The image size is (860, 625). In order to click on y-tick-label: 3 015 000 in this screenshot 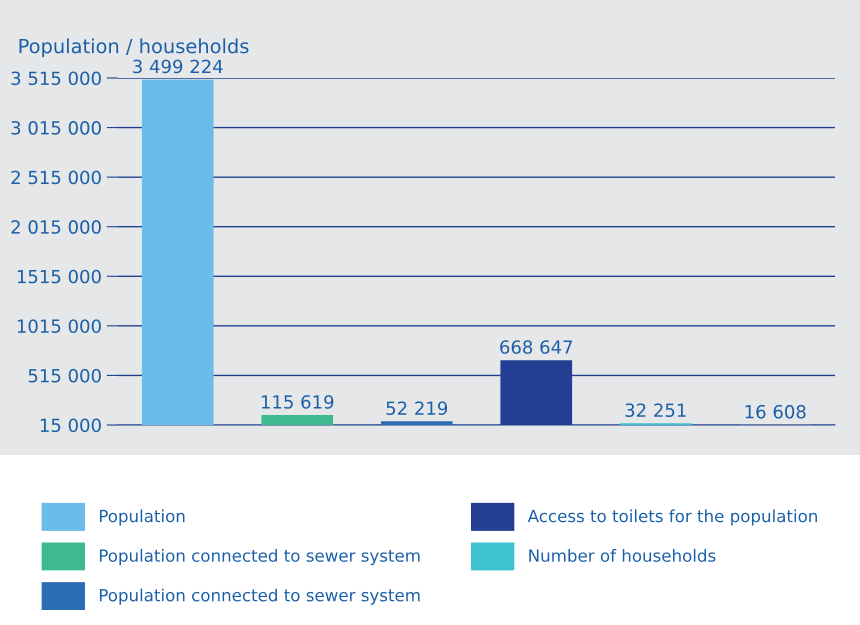, I will do `click(56, 128)`.